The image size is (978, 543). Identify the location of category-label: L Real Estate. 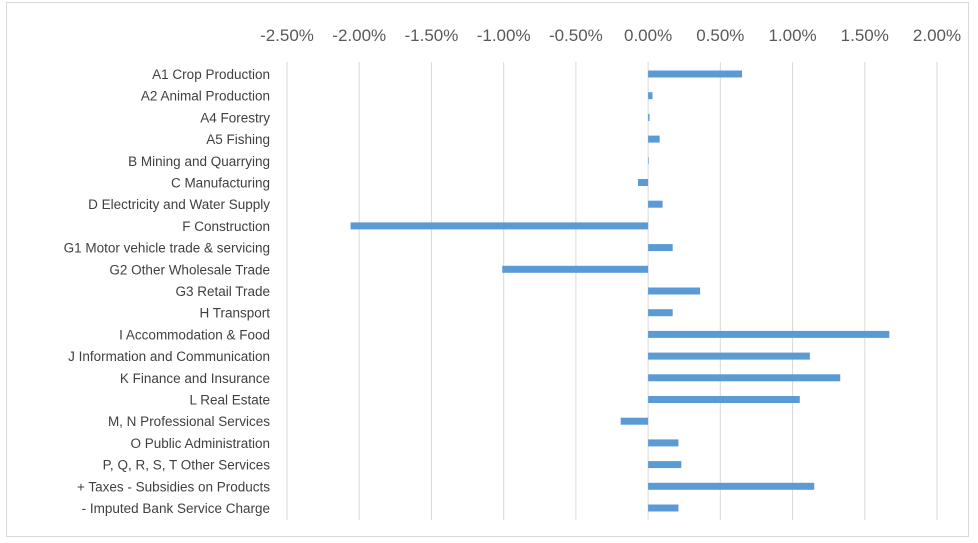
(229, 400).